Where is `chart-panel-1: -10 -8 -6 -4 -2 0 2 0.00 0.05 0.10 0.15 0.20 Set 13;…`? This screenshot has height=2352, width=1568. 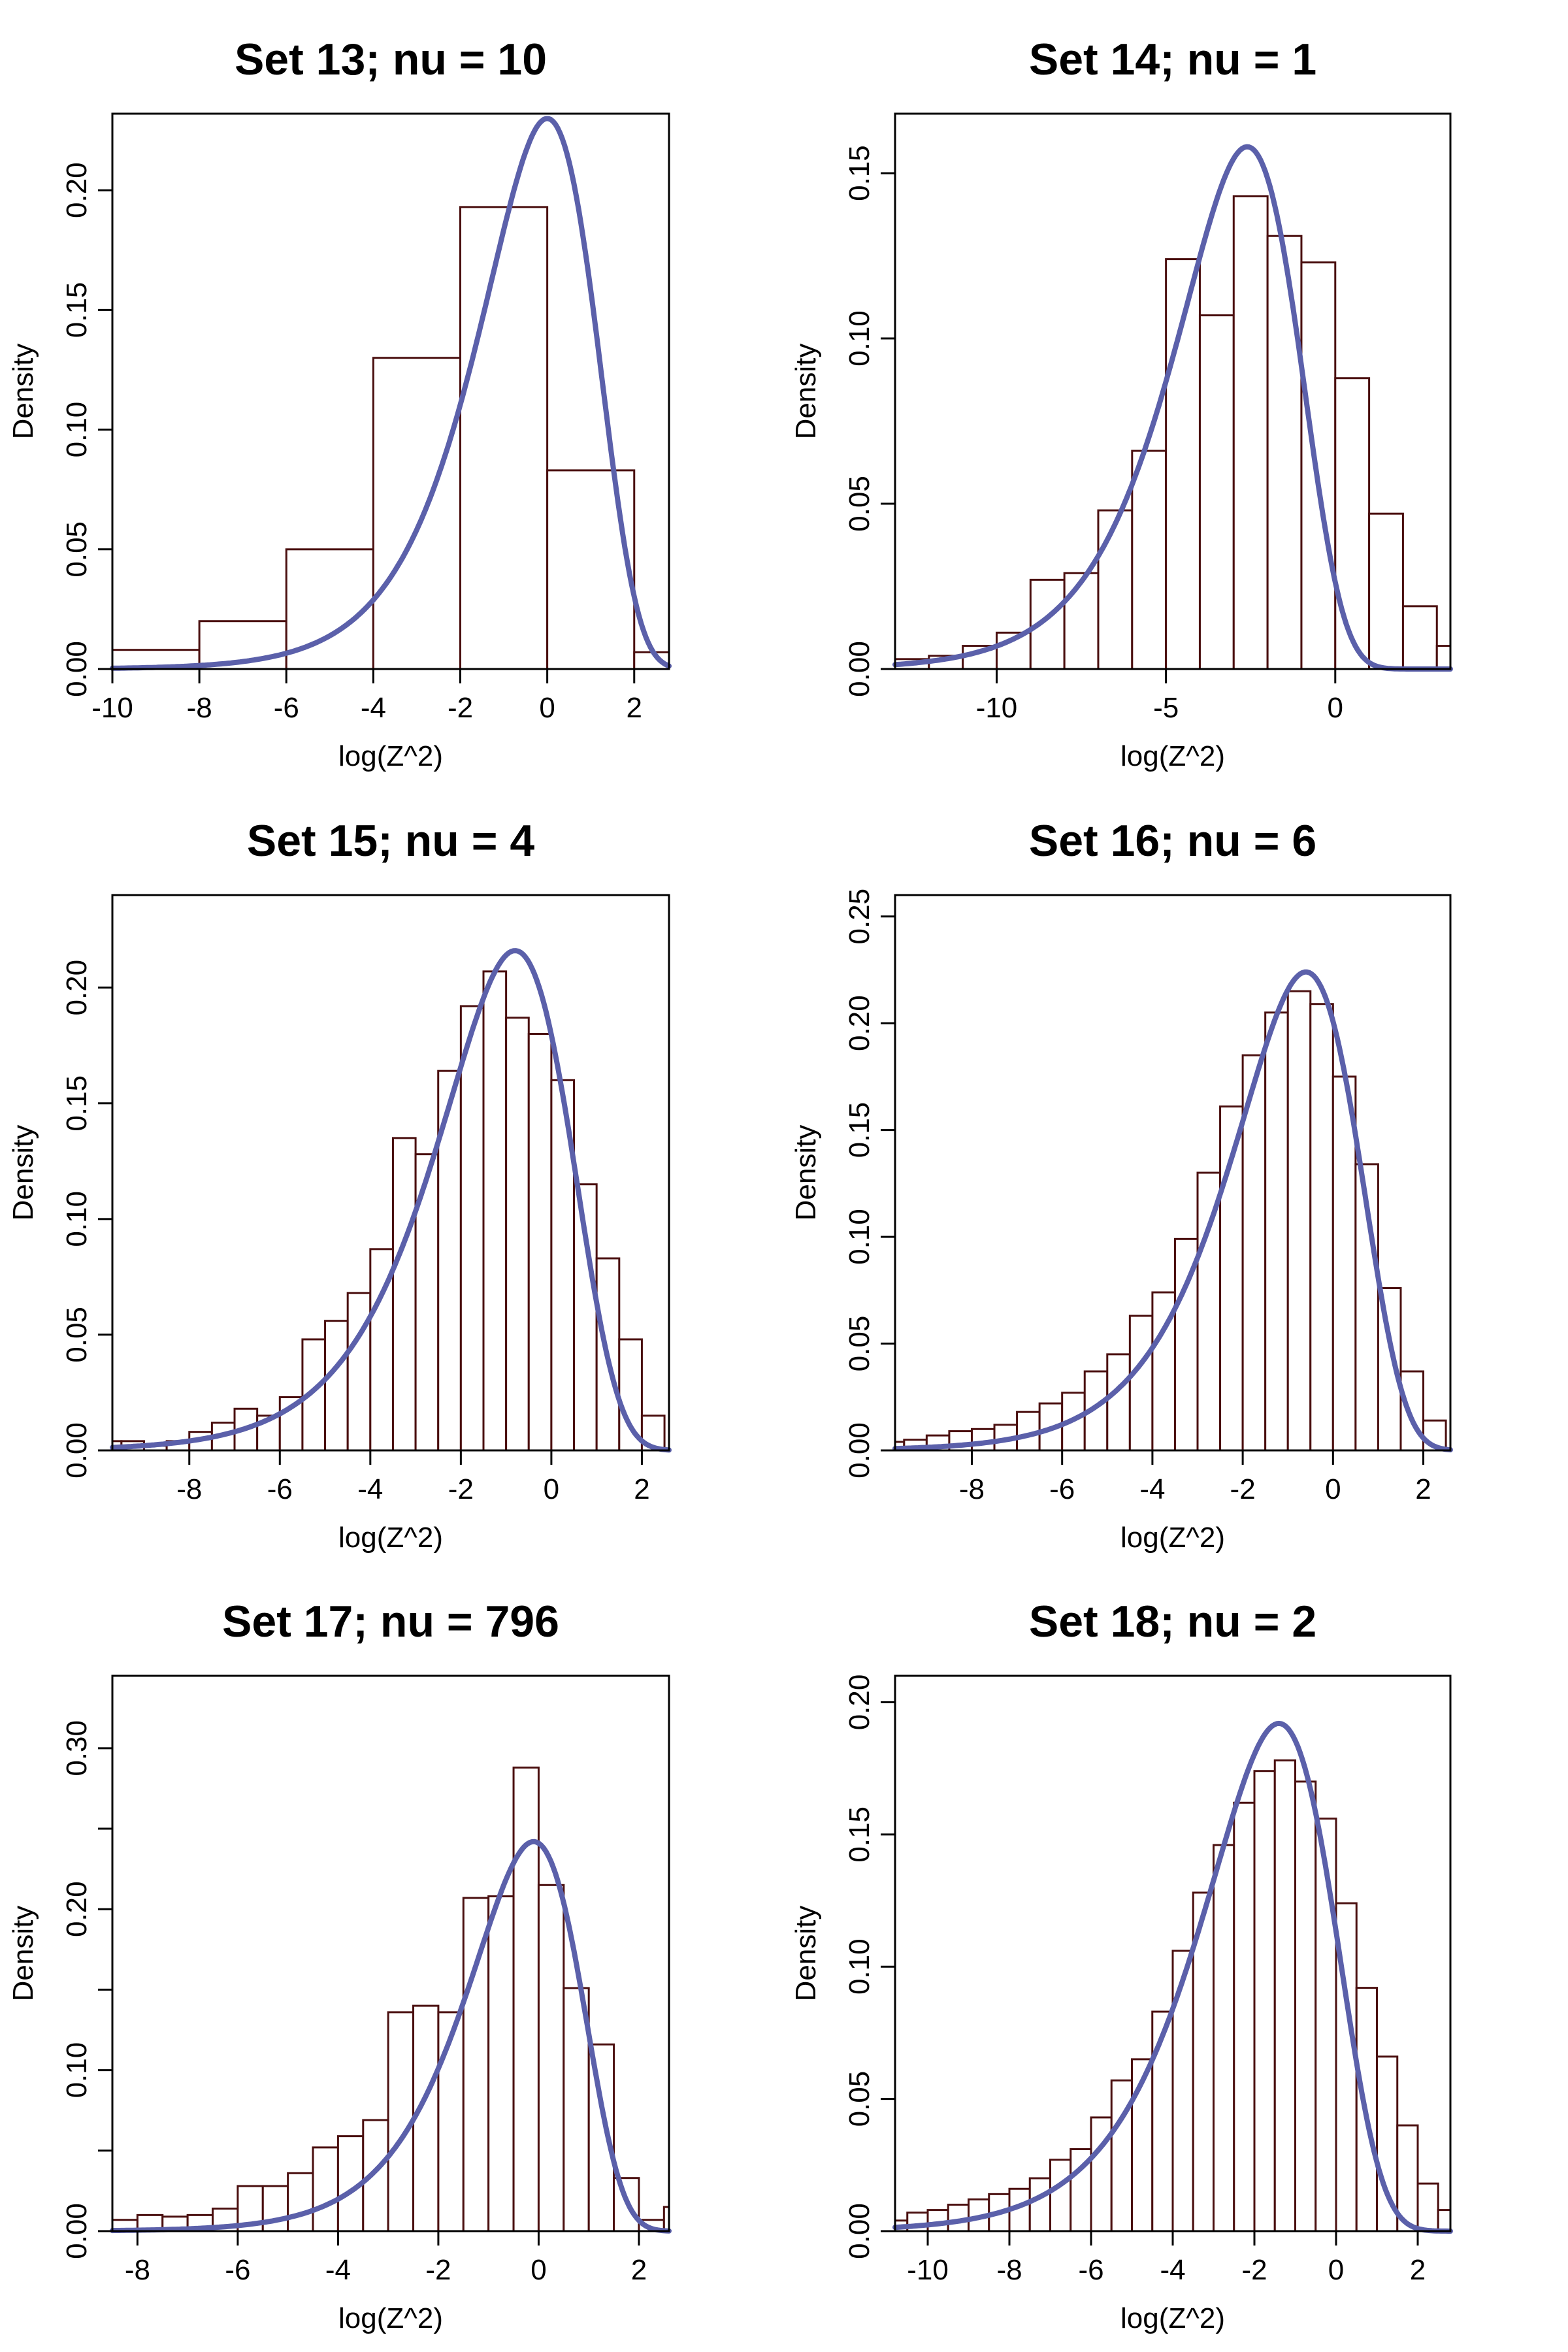 chart-panel-1: -10 -8 -6 -4 -2 0 2 0.00 0.05 0.10 0.15 0.20 Set 13;… is located at coordinates (339, 403).